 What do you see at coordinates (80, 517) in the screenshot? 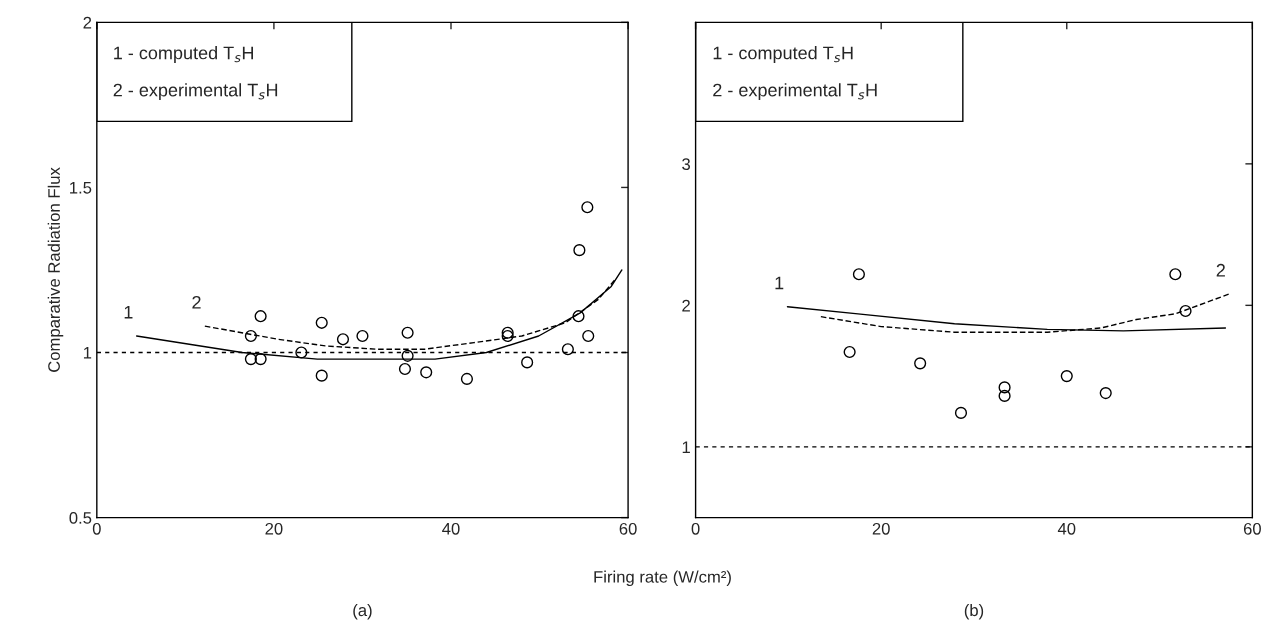
I see `y-tick-label: 0.5` at bounding box center [80, 517].